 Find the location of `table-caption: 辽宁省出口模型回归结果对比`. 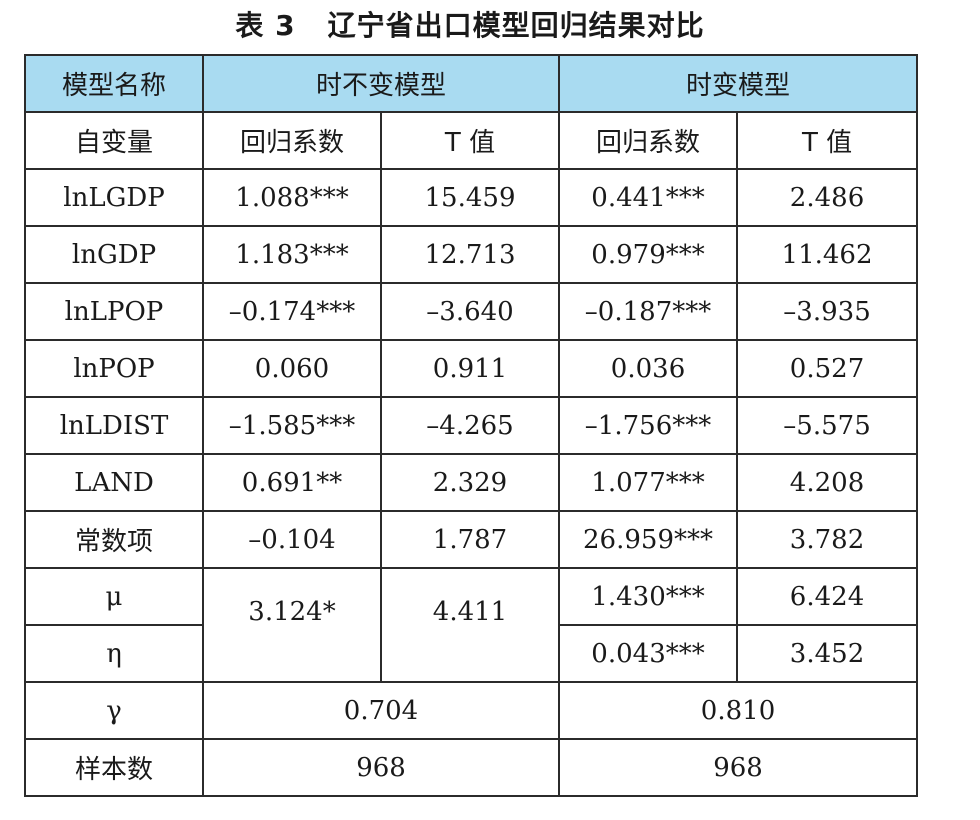

table-caption: 辽宁省出口模型回归结果对比 is located at coordinates (516, 25).